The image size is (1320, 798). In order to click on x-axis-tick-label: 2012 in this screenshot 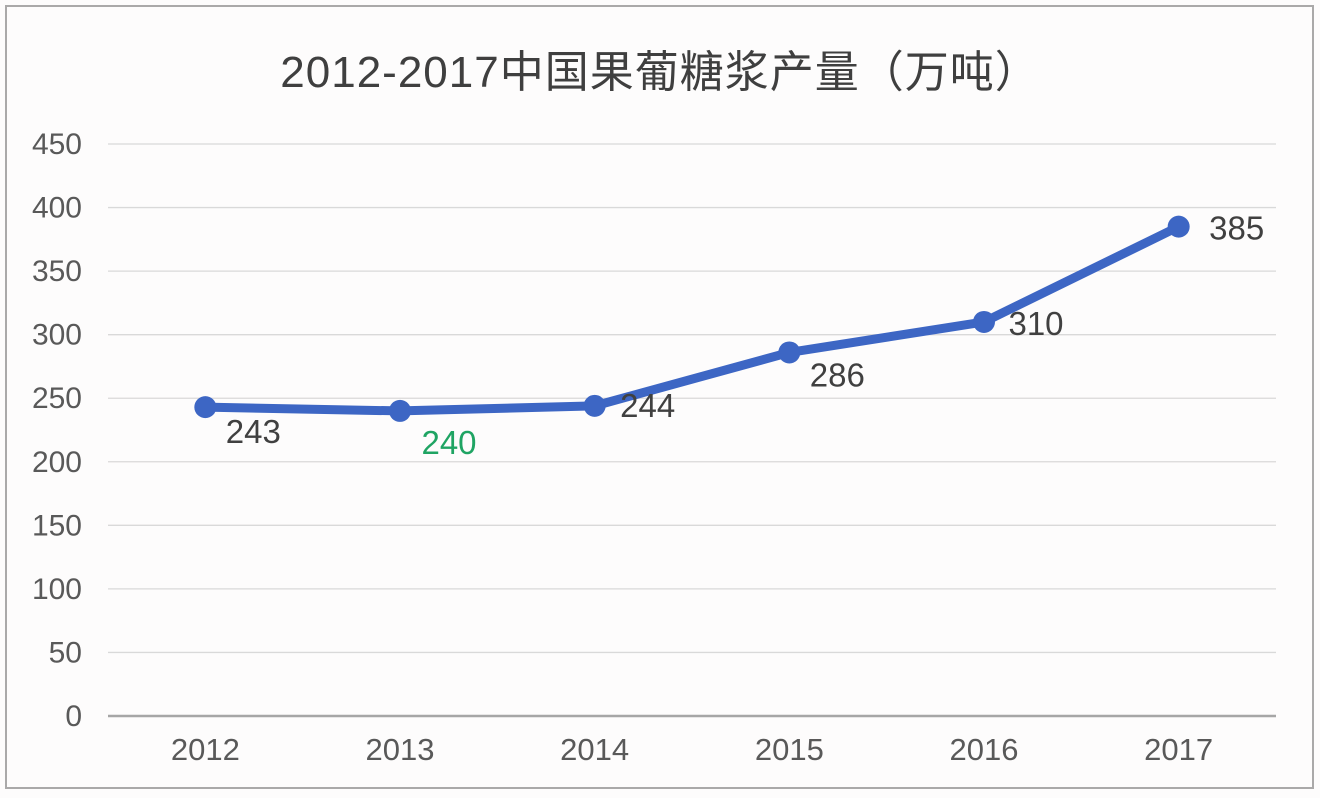, I will do `click(205, 749)`.